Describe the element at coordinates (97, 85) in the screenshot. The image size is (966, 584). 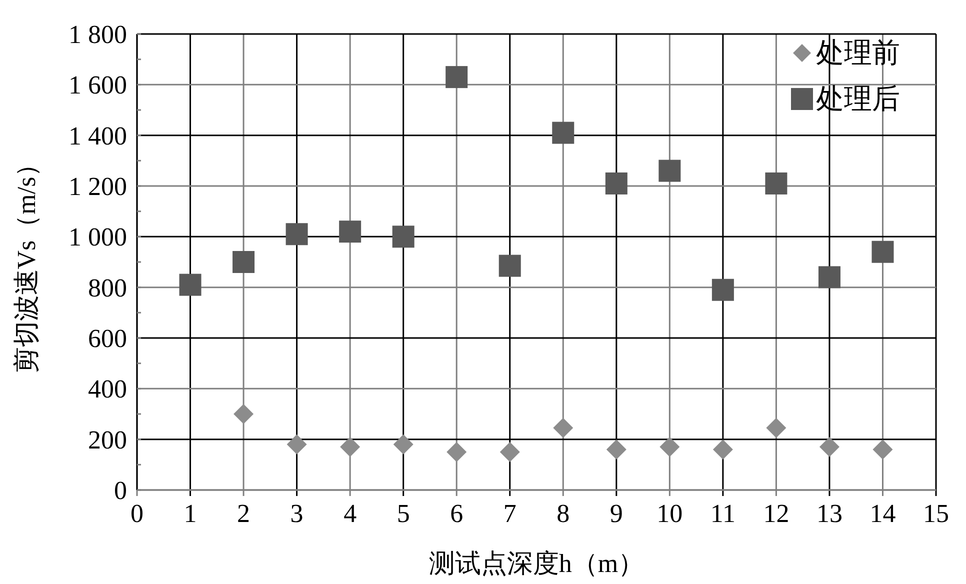
I see `y-tick-label: 1 600` at that location.